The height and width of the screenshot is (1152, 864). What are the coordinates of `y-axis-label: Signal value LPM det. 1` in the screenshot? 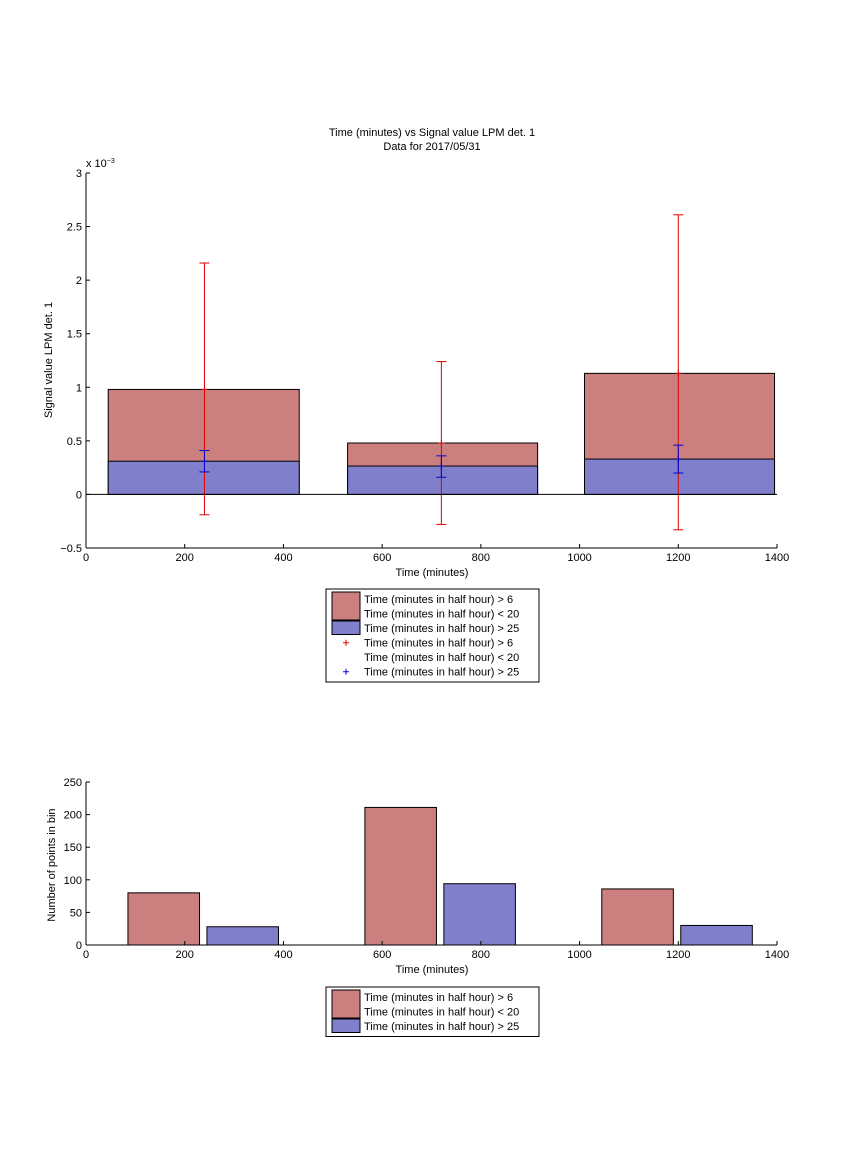 It's located at (49, 360).